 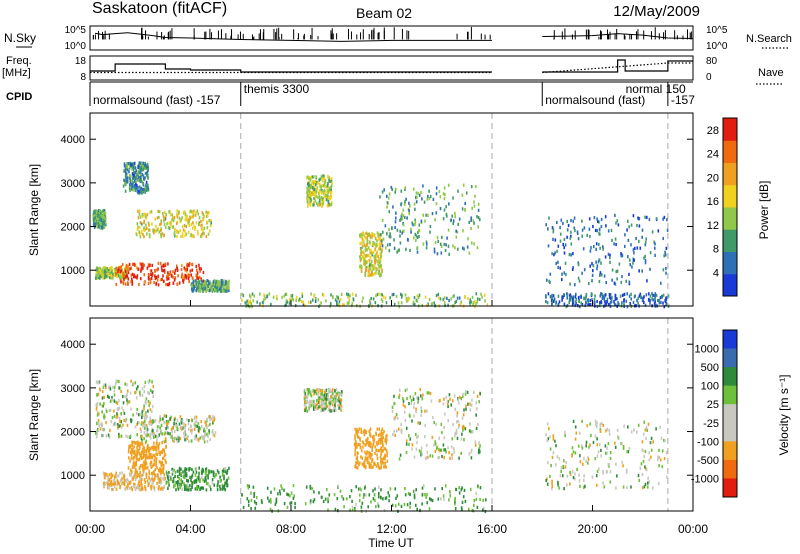 What do you see at coordinates (73, 184) in the screenshot?
I see `y-tick-label: 3000` at bounding box center [73, 184].